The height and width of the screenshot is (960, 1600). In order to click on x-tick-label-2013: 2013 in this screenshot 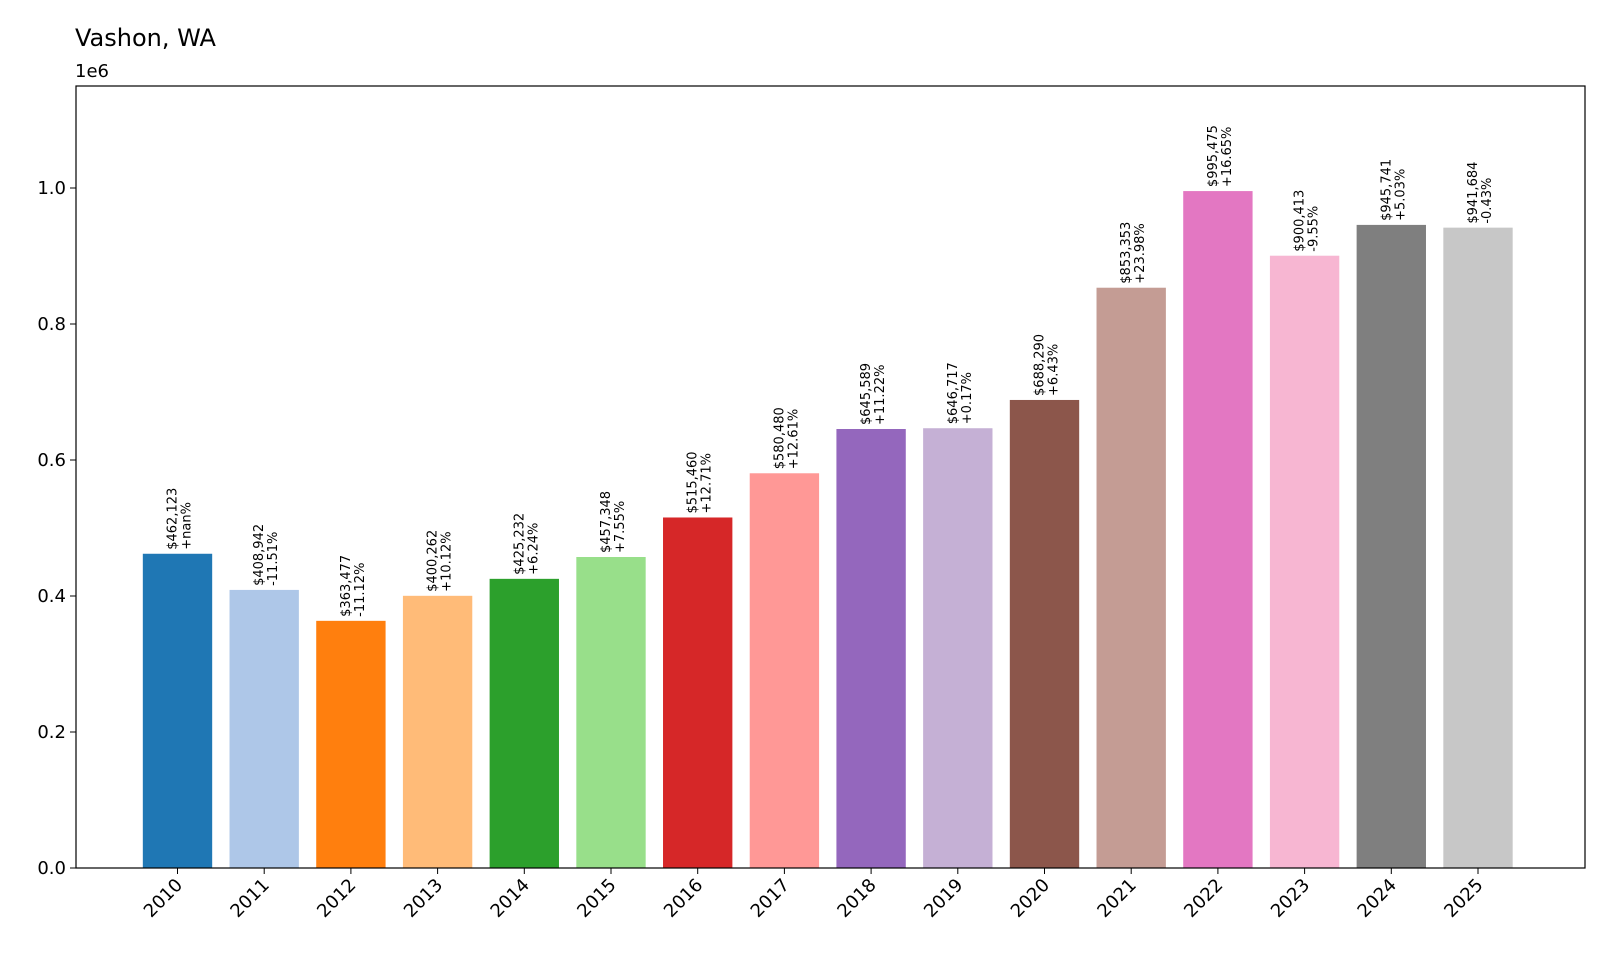, I will do `click(423, 898)`.